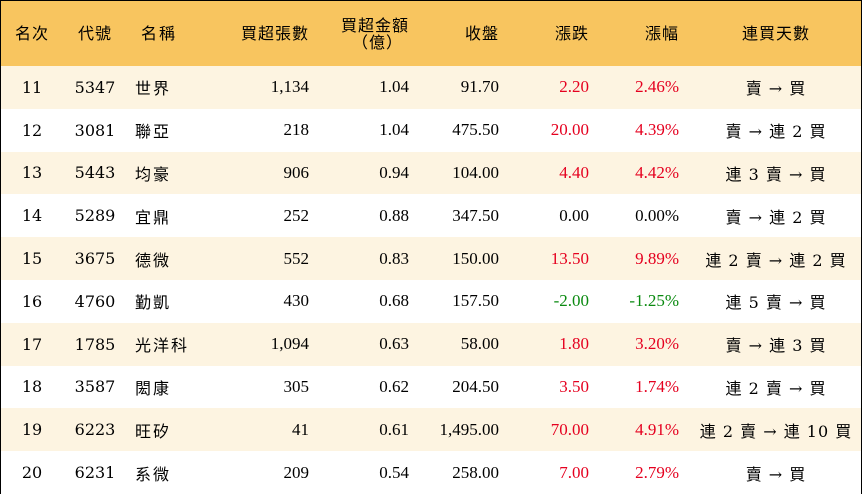 Image resolution: width=864 pixels, height=496 pixels. What do you see at coordinates (657, 386) in the screenshot?
I see `cell-change-pct: 1.74%` at bounding box center [657, 386].